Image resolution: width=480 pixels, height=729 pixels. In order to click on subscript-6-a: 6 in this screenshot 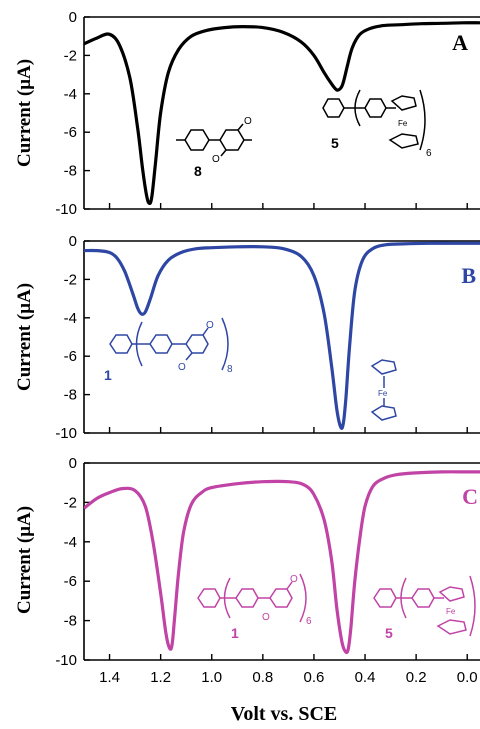, I will do `click(429, 153)`.